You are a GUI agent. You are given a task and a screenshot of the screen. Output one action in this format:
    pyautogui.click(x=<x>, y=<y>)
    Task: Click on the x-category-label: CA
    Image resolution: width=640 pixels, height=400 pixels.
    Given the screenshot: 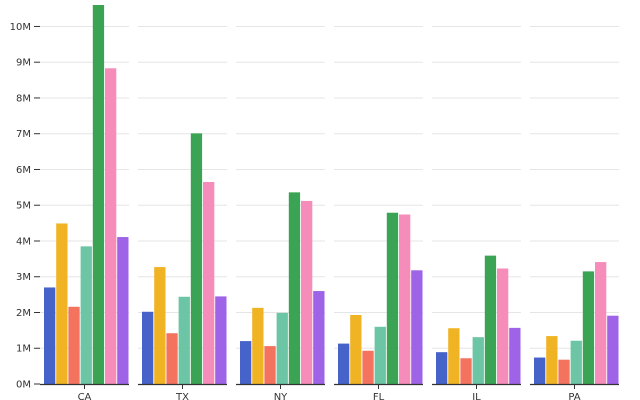 What is the action you would take?
    pyautogui.click(x=85, y=396)
    